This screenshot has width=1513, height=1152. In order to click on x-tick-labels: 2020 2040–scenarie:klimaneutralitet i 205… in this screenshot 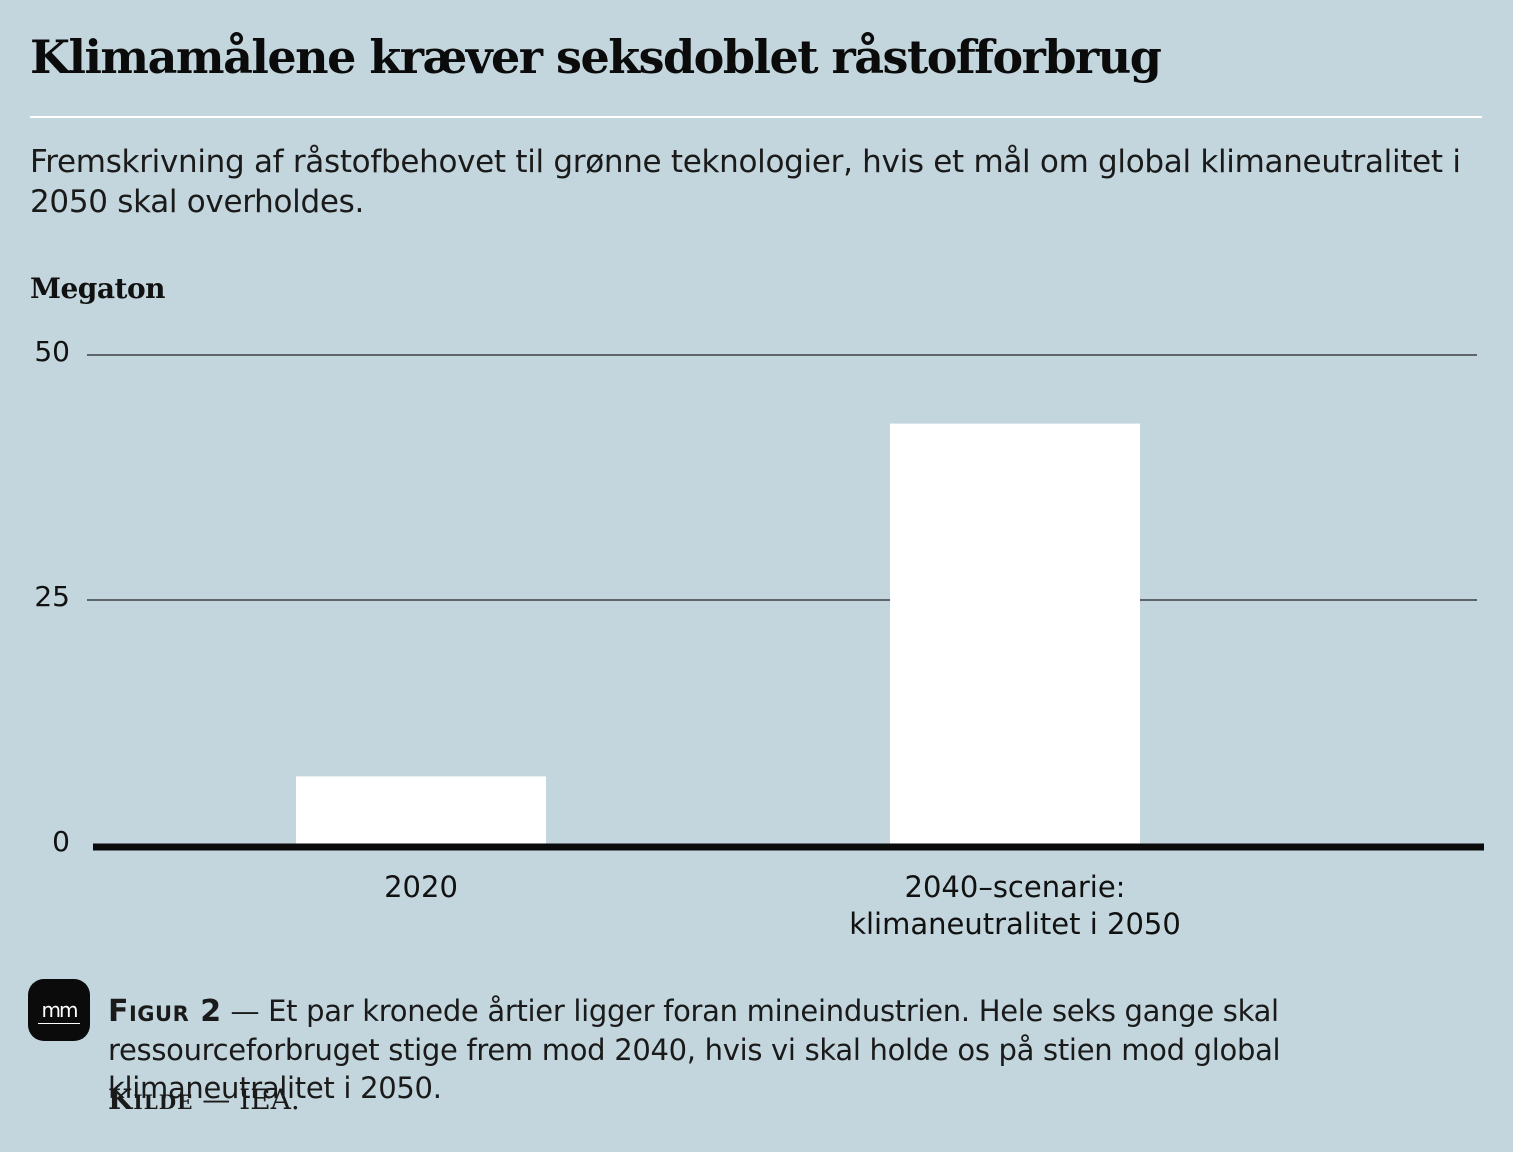, I will do `click(782, 905)`.